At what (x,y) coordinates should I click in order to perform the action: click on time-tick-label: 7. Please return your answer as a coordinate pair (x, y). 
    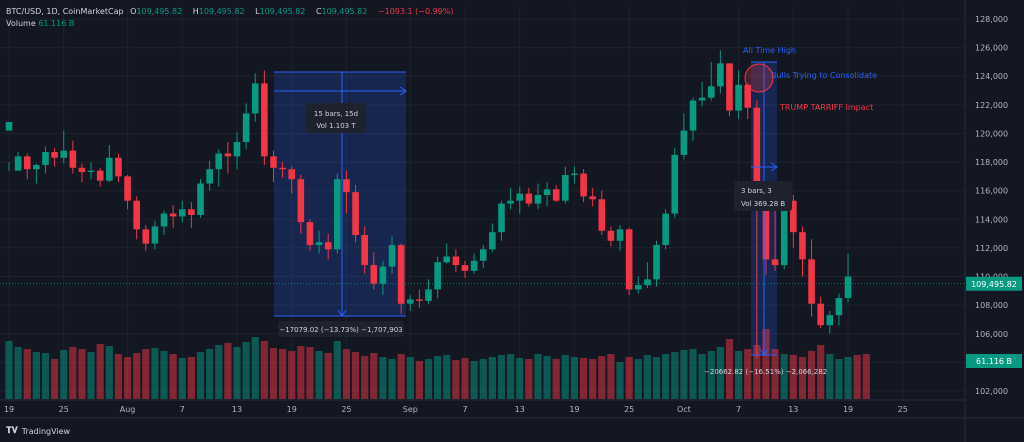
    Looking at the image, I should click on (182, 409).